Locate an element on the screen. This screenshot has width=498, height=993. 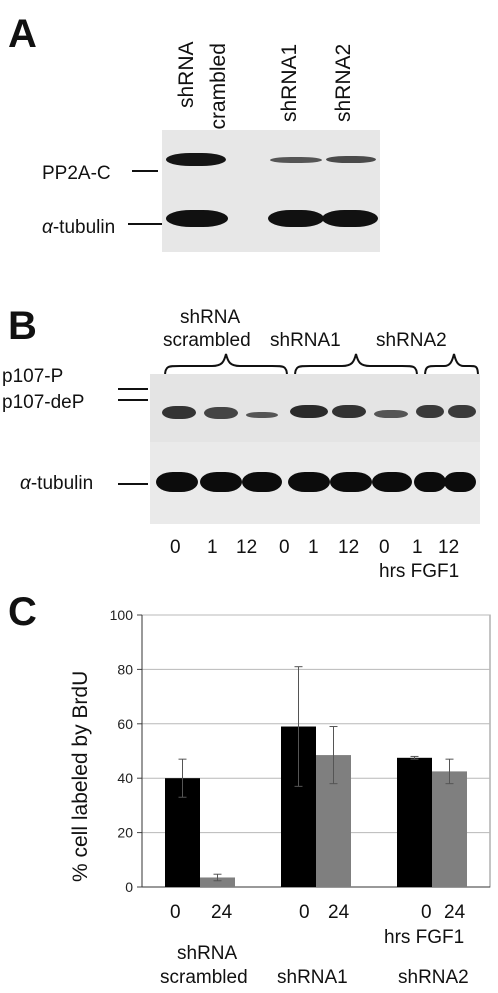
time-label-c-4: 24 is located at coordinates (339, 912).